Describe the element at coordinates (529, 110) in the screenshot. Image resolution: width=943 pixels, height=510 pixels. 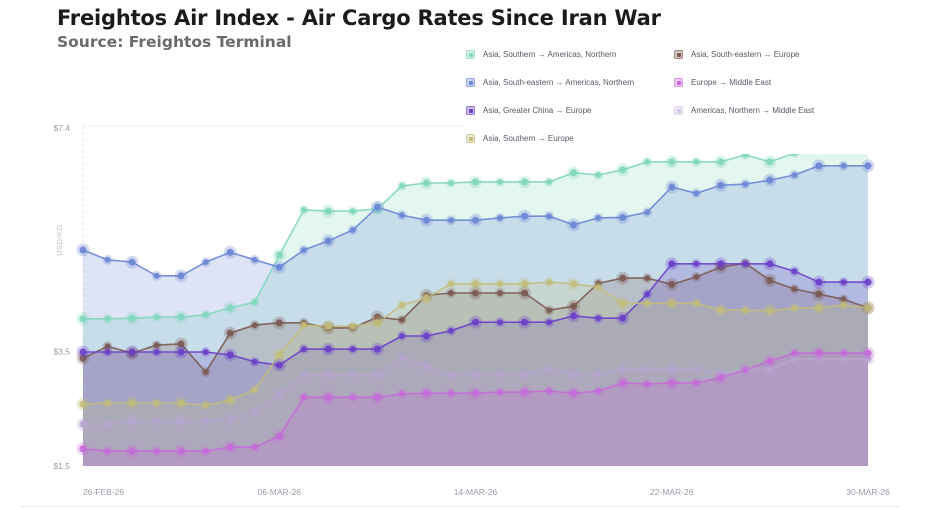
I see `legend-item: Asia, Greater China → Europe` at that location.